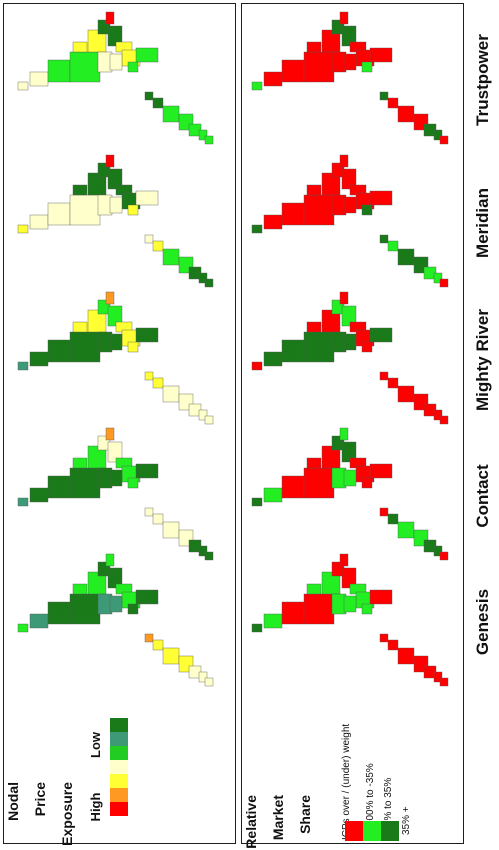 This screenshot has width=499, height=850. Describe the element at coordinates (115, 78) in the screenshot. I see `nodal-map-trustpower` at that location.